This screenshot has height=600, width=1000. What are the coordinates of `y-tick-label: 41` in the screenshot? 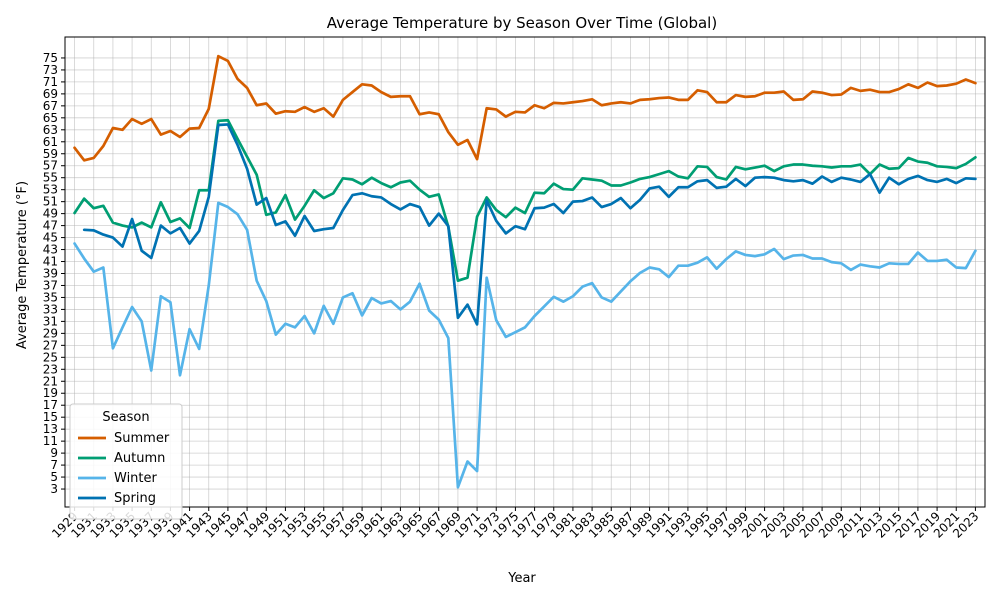 It's located at (50, 262).